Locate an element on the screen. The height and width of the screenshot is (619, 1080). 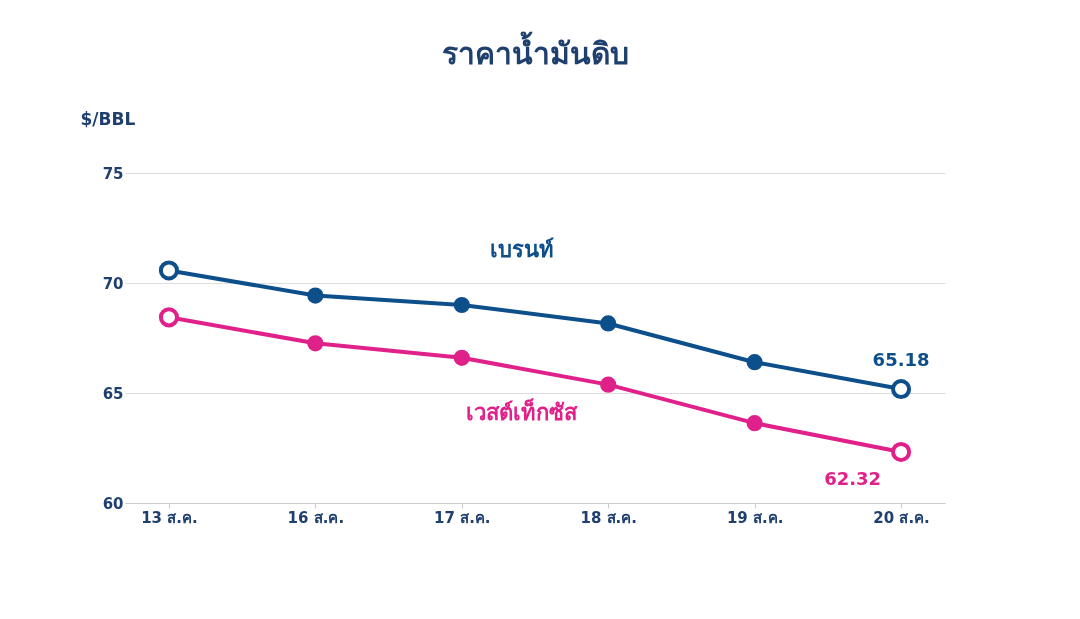
data-label: 65.18 is located at coordinates (901, 360).